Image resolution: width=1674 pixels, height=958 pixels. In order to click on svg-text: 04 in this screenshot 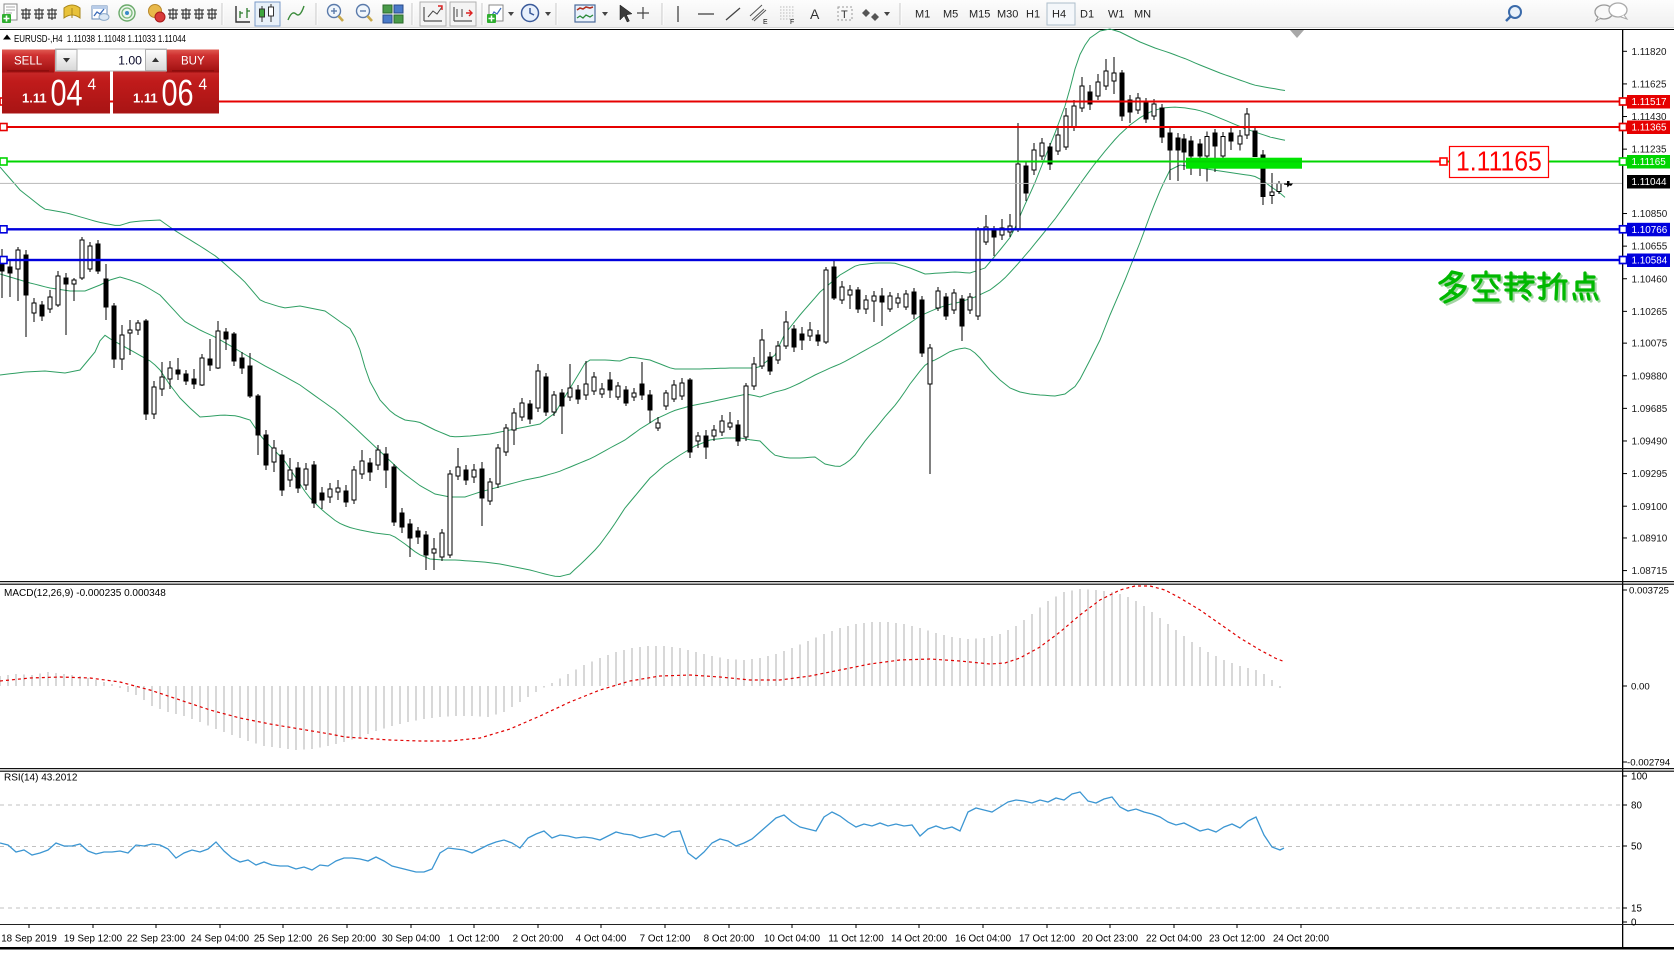, I will do `click(67, 93)`.